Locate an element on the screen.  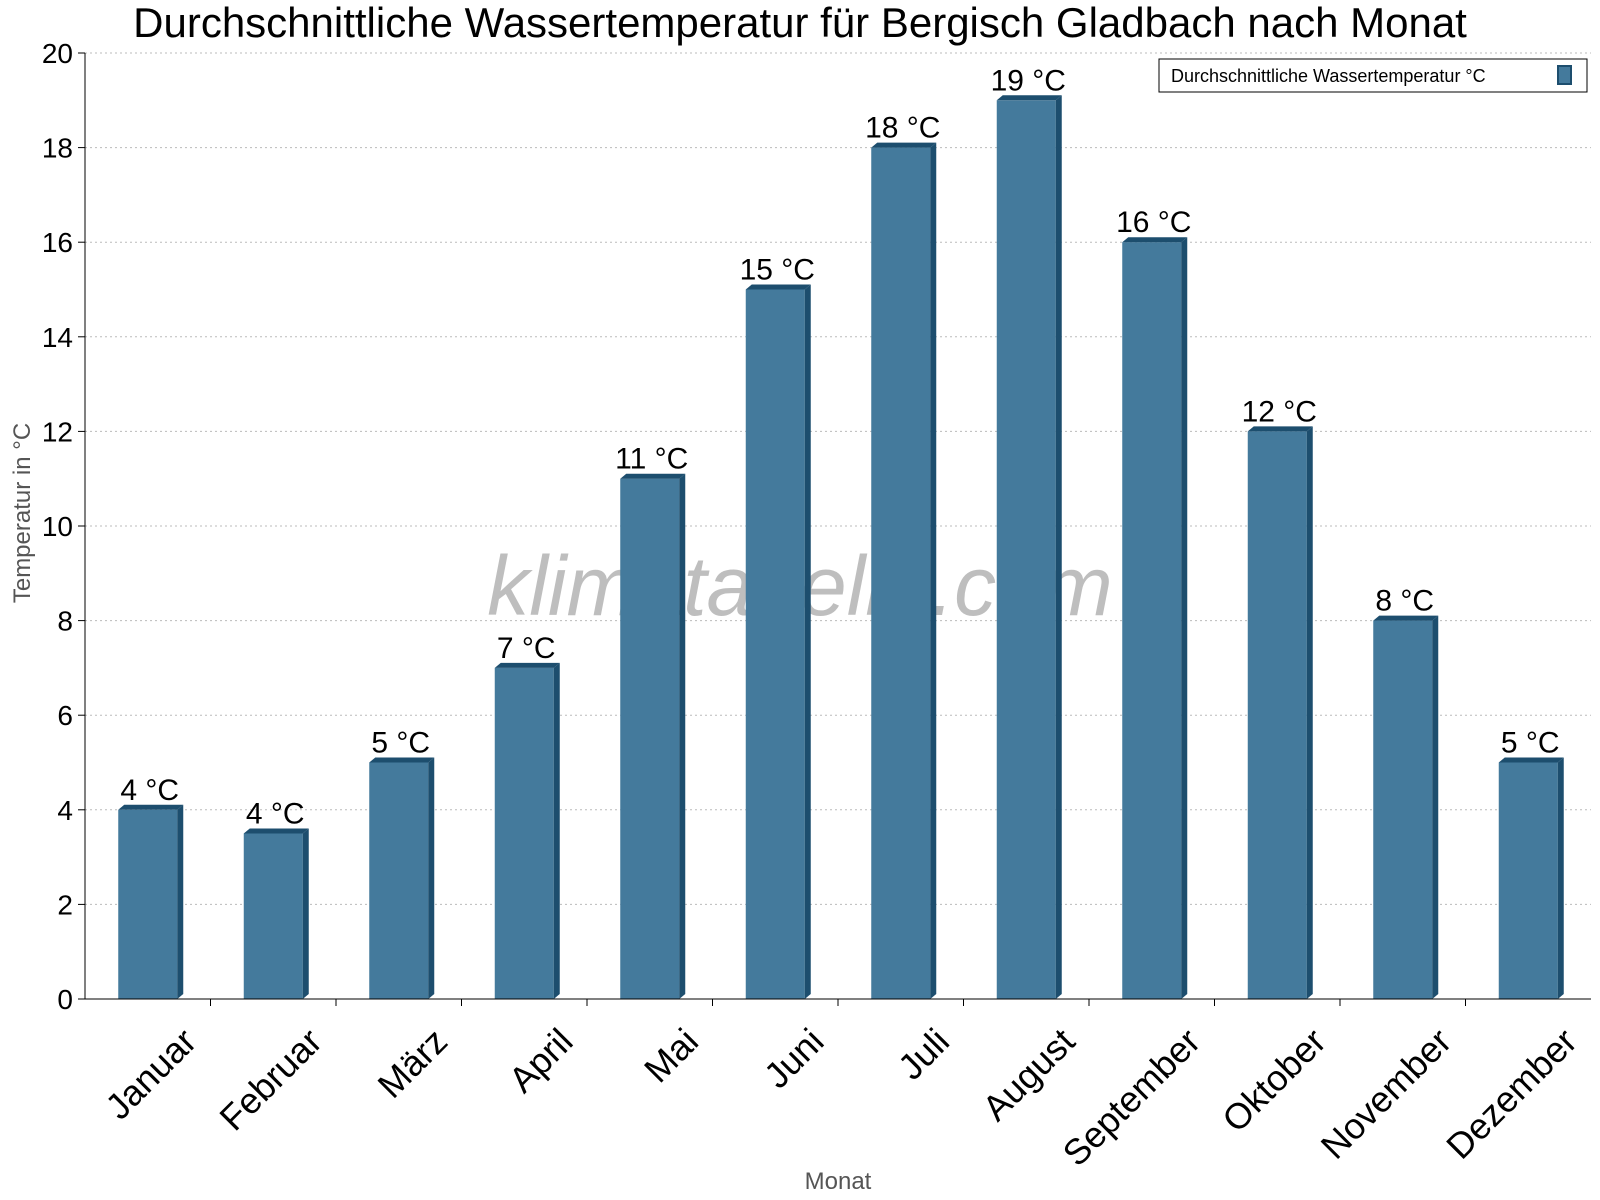
legend-swatch is located at coordinates (1564, 75).